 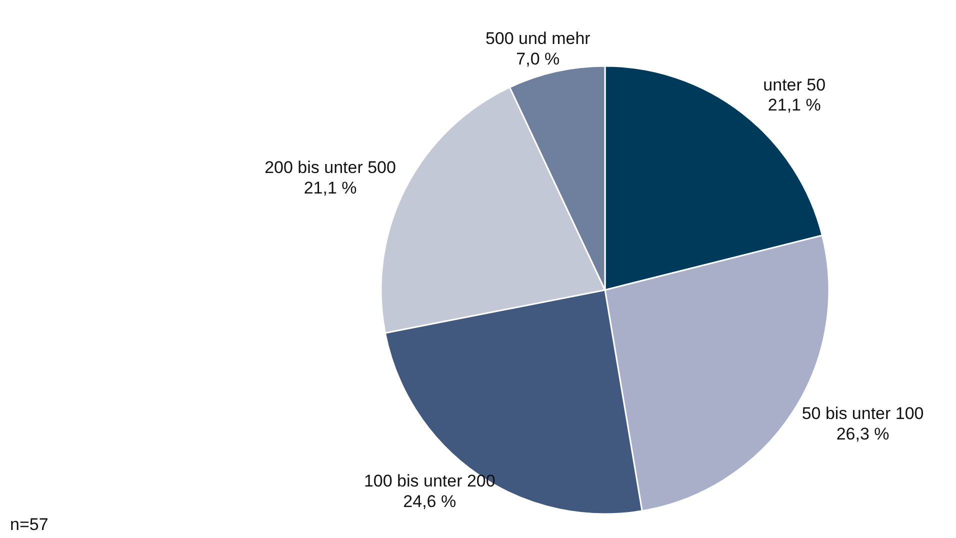 What do you see at coordinates (794, 84) in the screenshot?
I see `slice-label: unter 50` at bounding box center [794, 84].